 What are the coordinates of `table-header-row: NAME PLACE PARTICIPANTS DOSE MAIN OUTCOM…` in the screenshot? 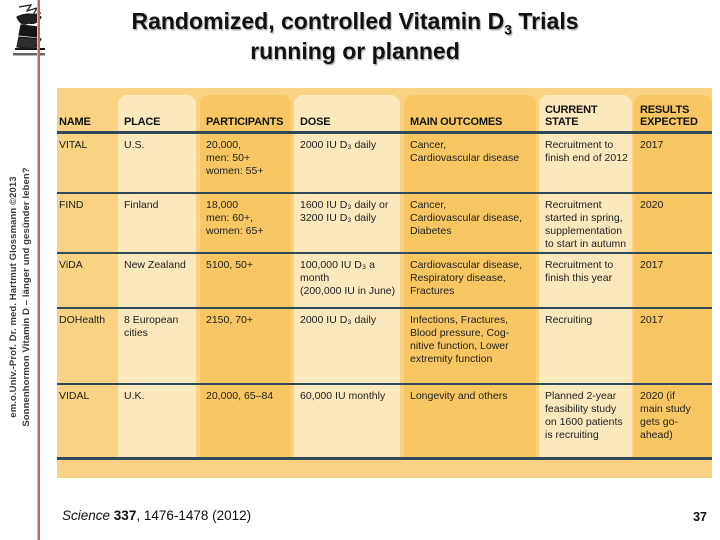 It's located at (384, 113).